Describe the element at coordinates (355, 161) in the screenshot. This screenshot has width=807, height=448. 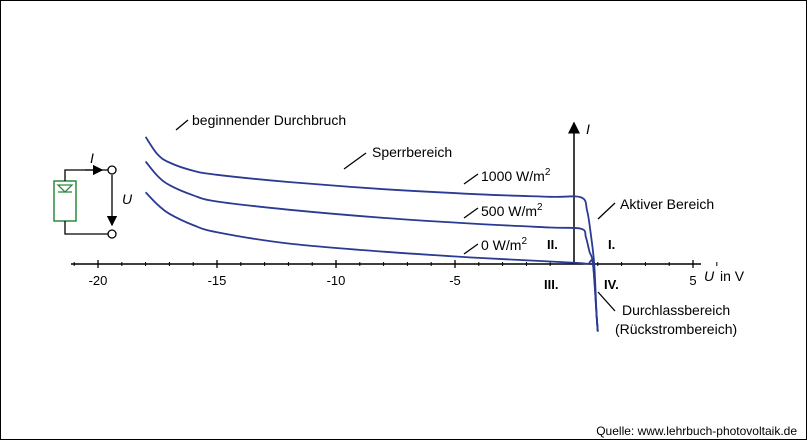
I see `reverse-leader` at that location.